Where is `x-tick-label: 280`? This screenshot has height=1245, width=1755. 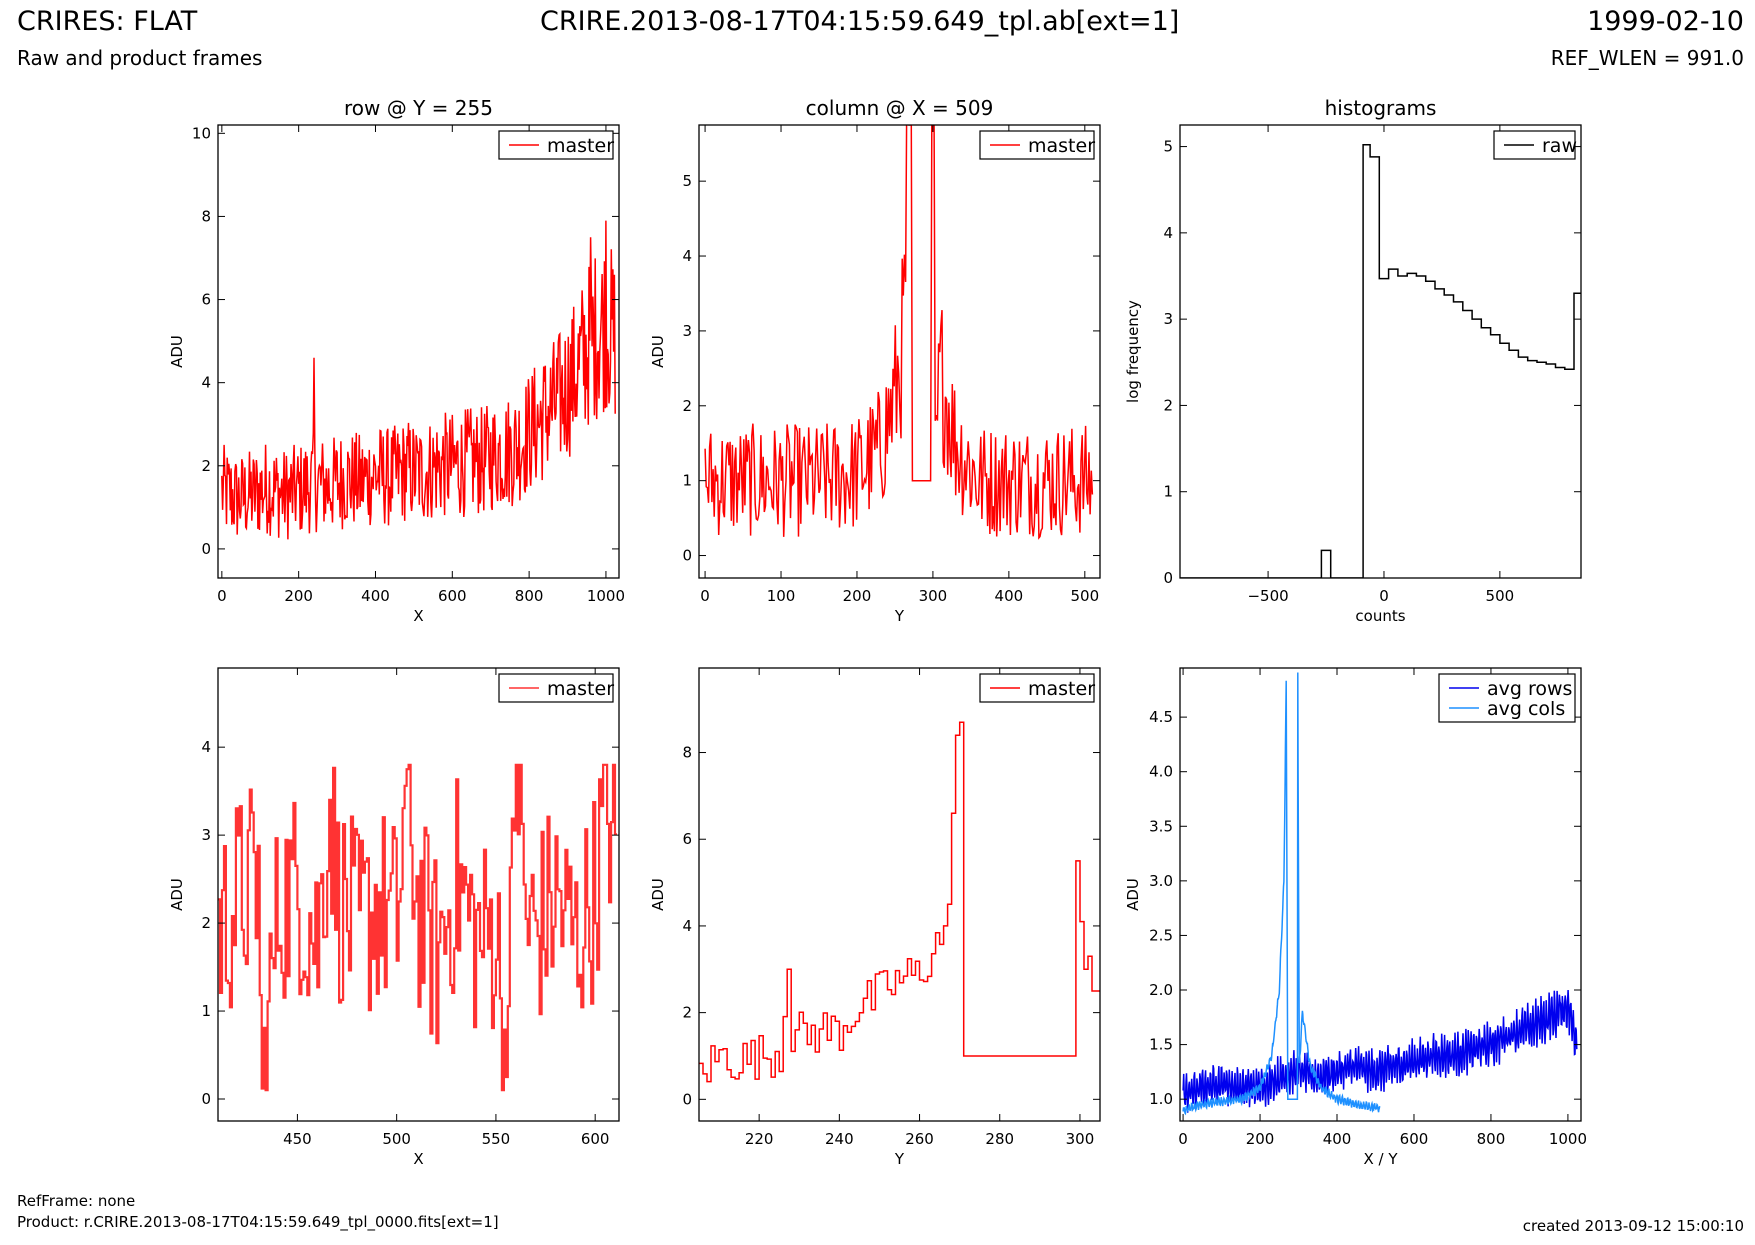 x-tick-label: 280 is located at coordinates (999, 1139).